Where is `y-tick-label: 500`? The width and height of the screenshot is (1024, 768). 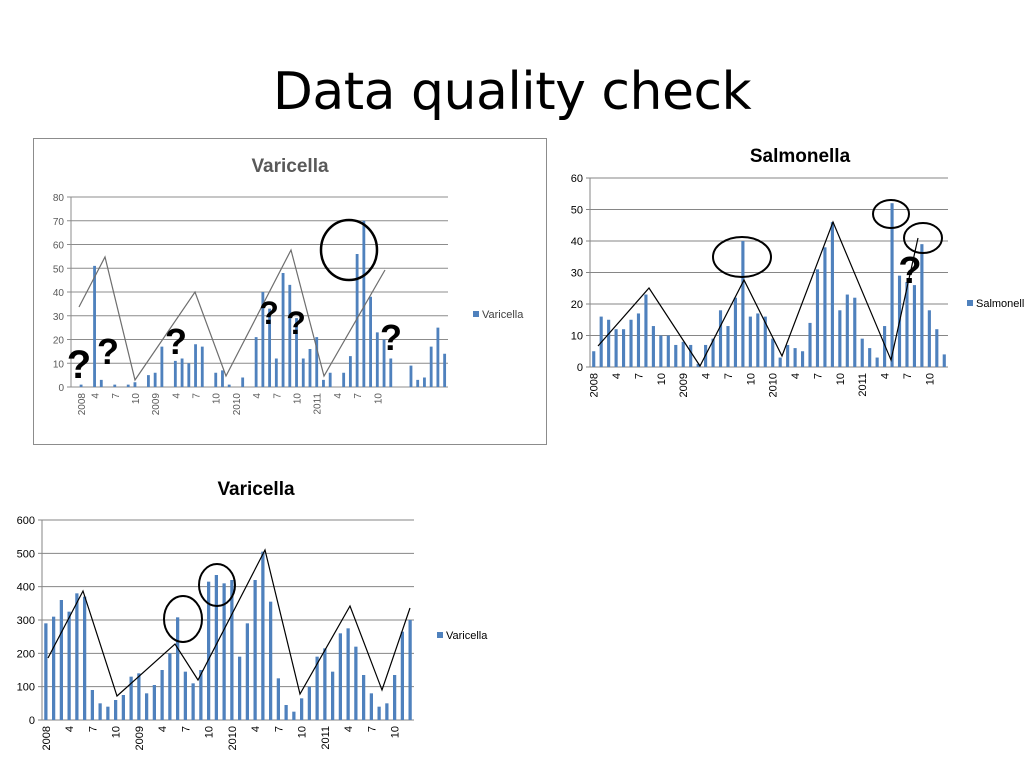
y-tick-label: 500 is located at coordinates (26, 554).